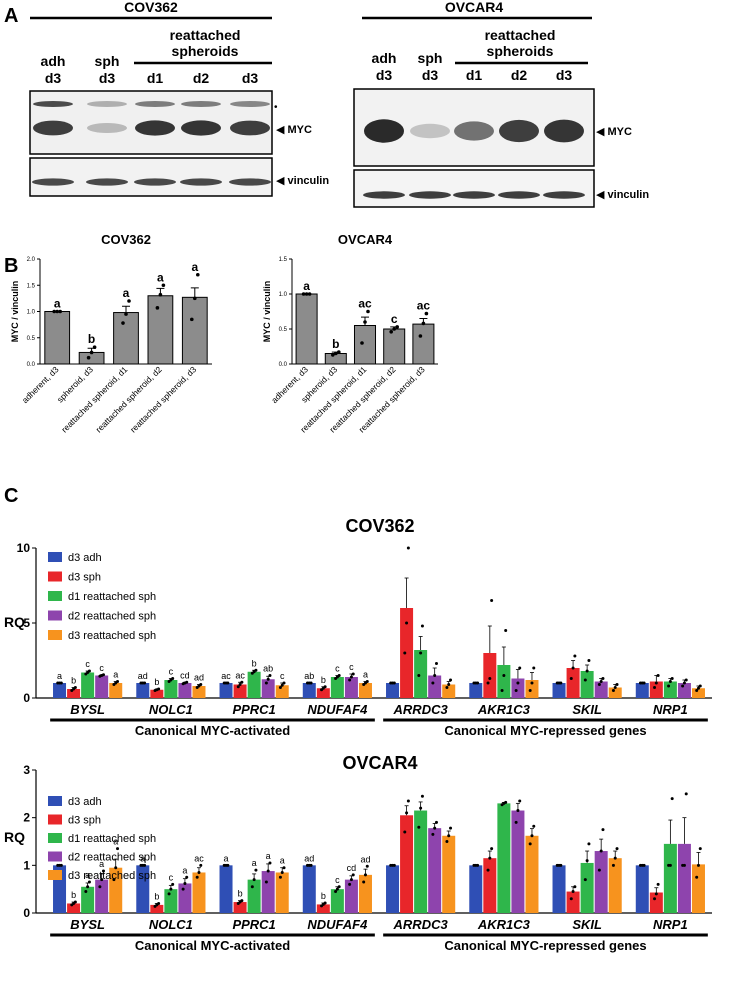 Image resolution: width=740 pixels, height=994 pixels. I want to click on band-label-vinculin: ◀ vinculin, so click(622, 195).